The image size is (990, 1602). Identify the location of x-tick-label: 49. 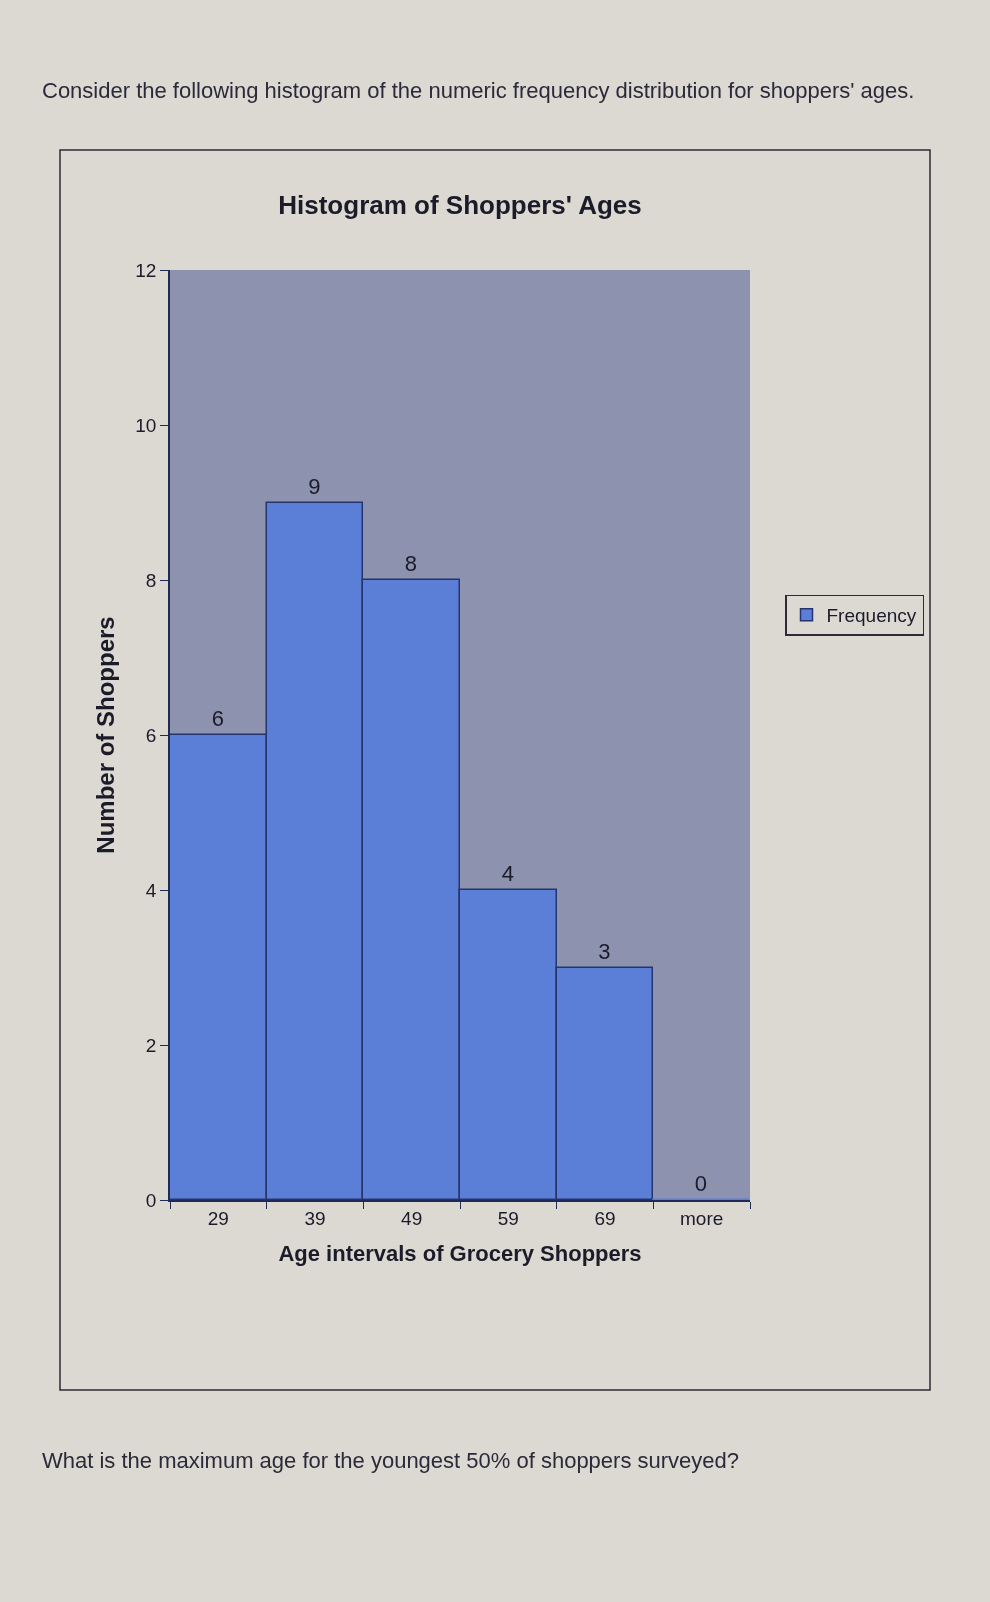
(412, 1218).